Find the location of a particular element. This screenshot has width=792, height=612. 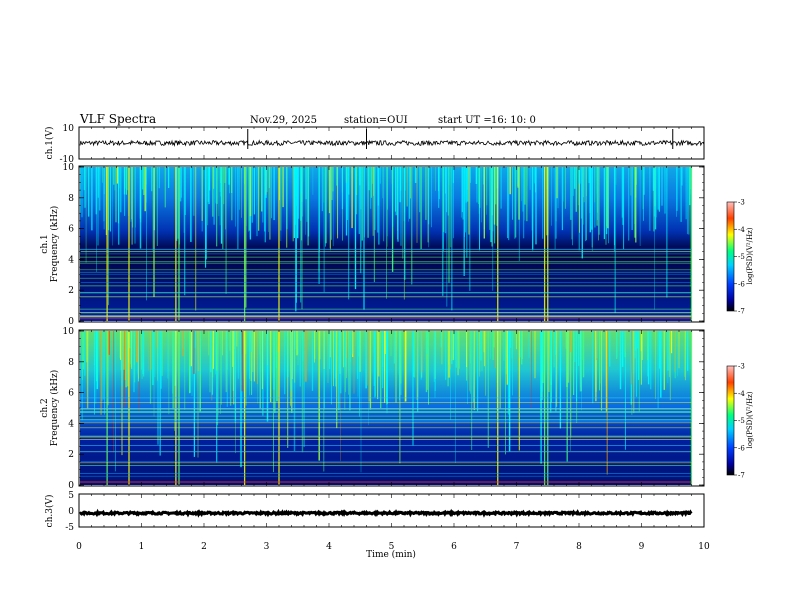

x-tick-label: 9 is located at coordinates (642, 547).